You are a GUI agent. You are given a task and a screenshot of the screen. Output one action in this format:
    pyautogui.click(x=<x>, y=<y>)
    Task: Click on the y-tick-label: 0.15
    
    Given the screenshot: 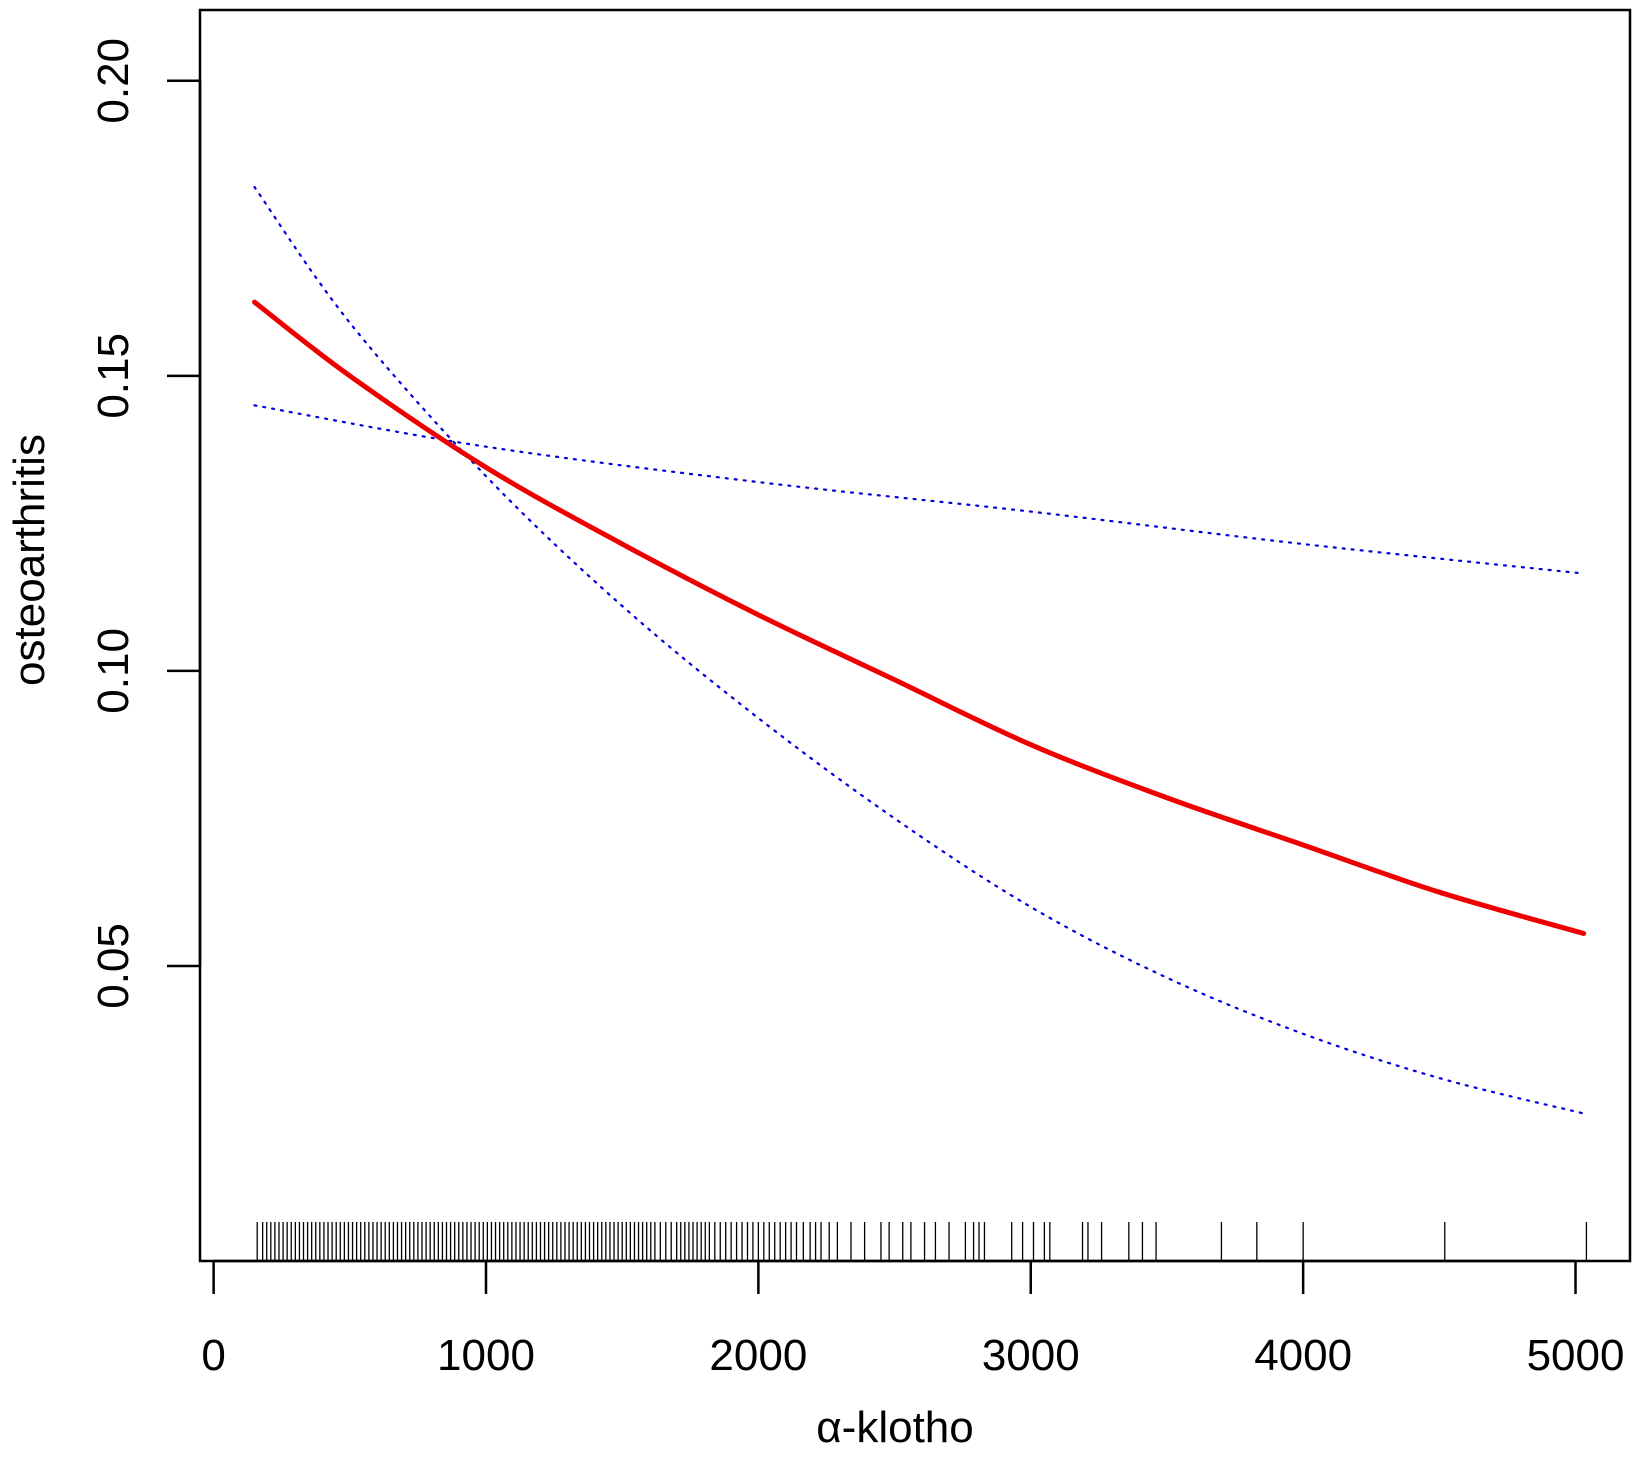 What is the action you would take?
    pyautogui.click(x=113, y=376)
    